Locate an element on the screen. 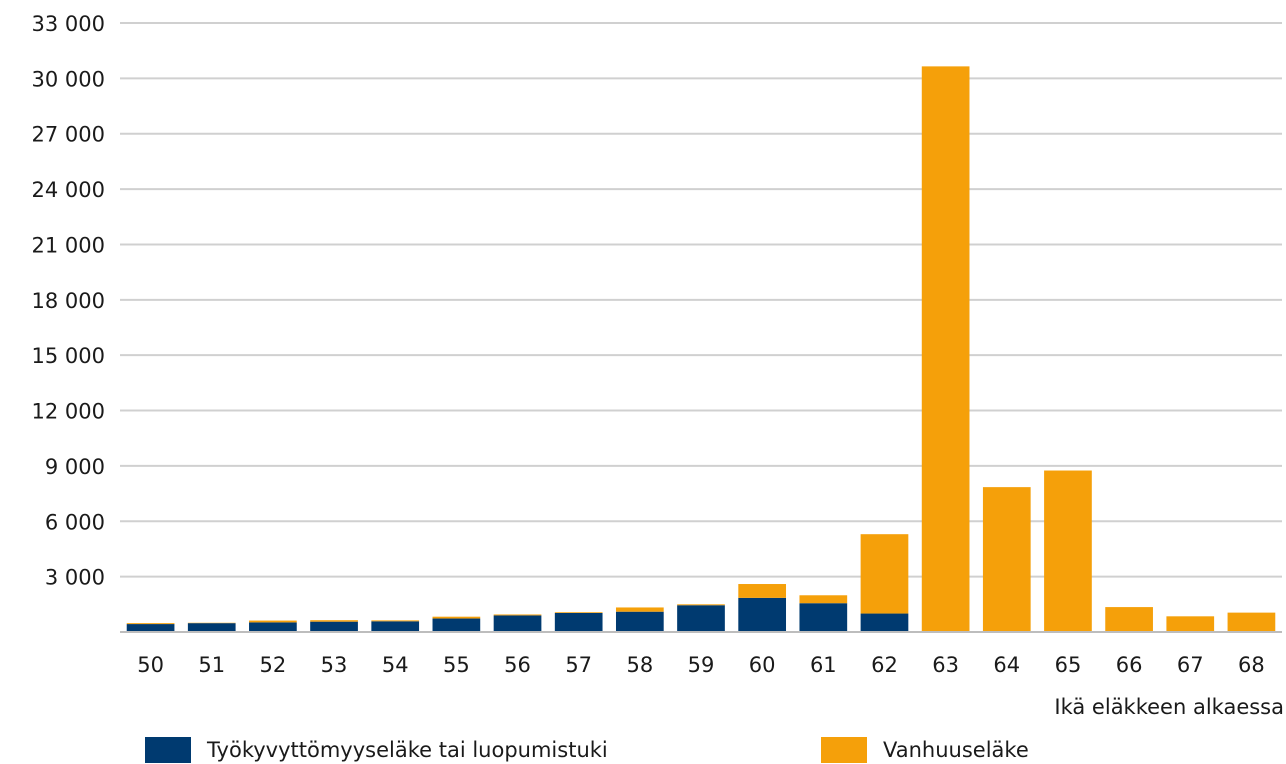 The image size is (1286, 764). y-tick-label: 21 000 is located at coordinates (68, 245).